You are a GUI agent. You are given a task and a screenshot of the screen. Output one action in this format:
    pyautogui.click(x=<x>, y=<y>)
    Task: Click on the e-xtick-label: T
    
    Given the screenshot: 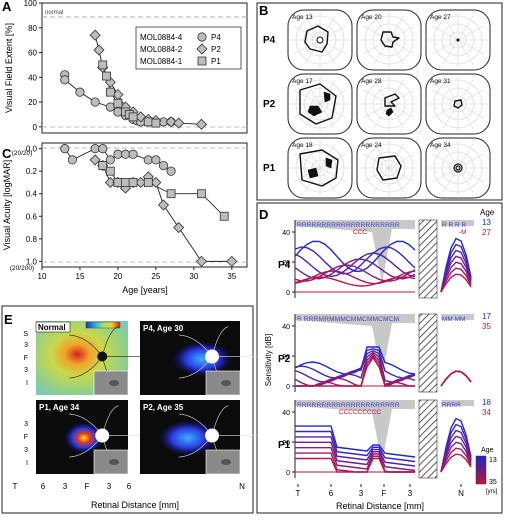 What is the action you would take?
    pyautogui.click(x=15, y=486)
    